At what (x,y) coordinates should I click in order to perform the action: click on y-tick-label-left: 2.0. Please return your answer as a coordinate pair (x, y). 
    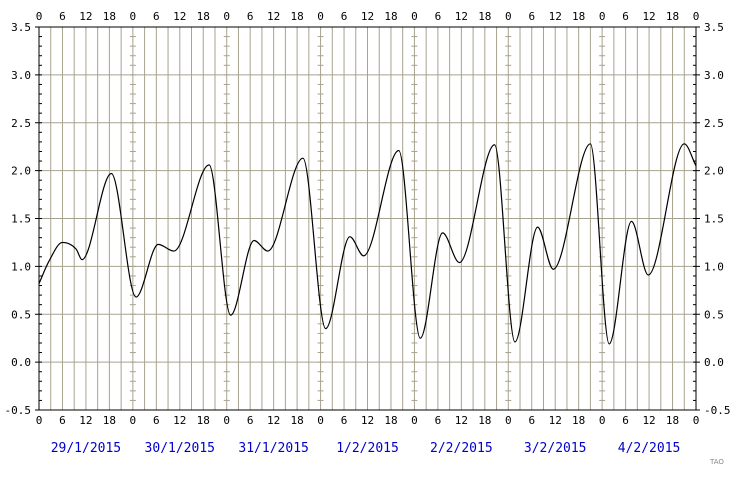
    Looking at the image, I should click on (21, 171).